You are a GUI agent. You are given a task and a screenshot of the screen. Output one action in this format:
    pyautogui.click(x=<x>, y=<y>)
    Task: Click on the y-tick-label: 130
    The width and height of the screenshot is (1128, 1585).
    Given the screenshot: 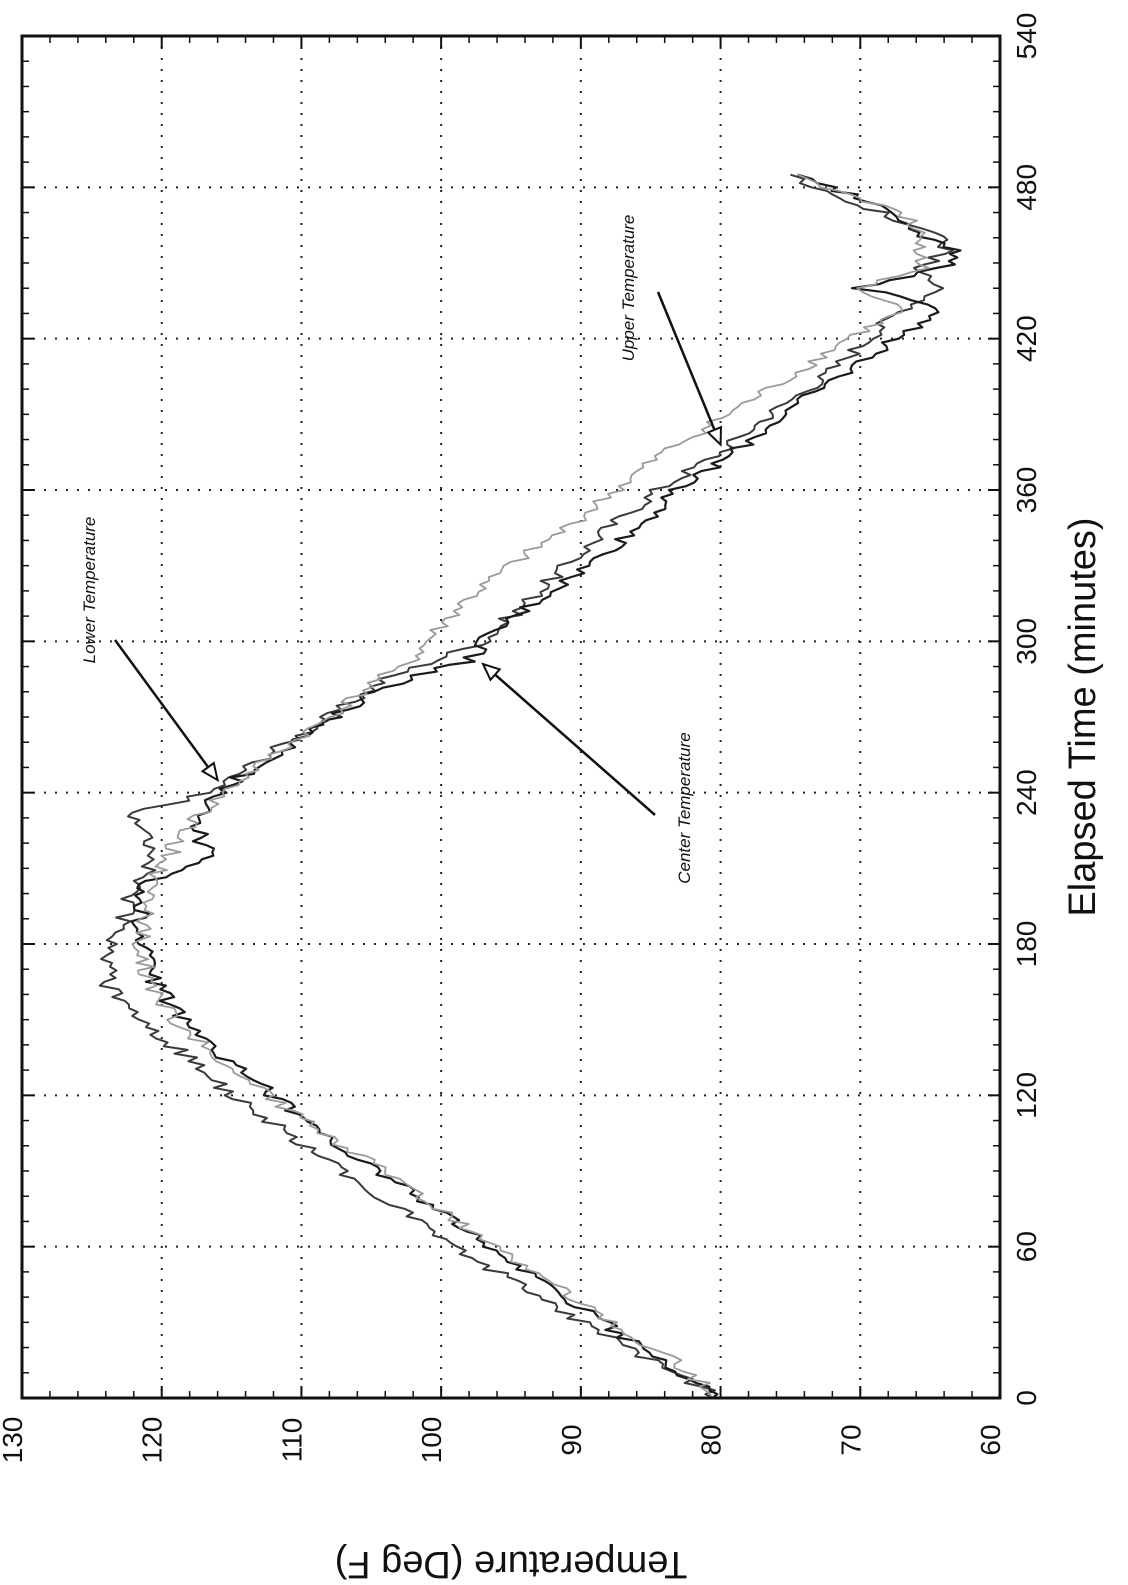 What is the action you would take?
    pyautogui.click(x=14, y=1440)
    